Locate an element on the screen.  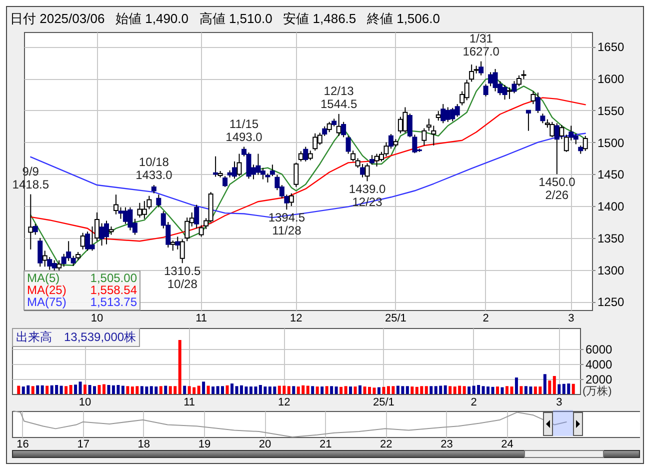
y-axis-title: (万株) is located at coordinates (597, 391).